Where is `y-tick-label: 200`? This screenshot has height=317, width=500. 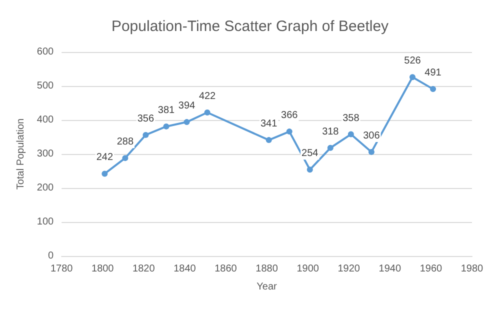
y-tick-label: 200 is located at coordinates (45, 188).